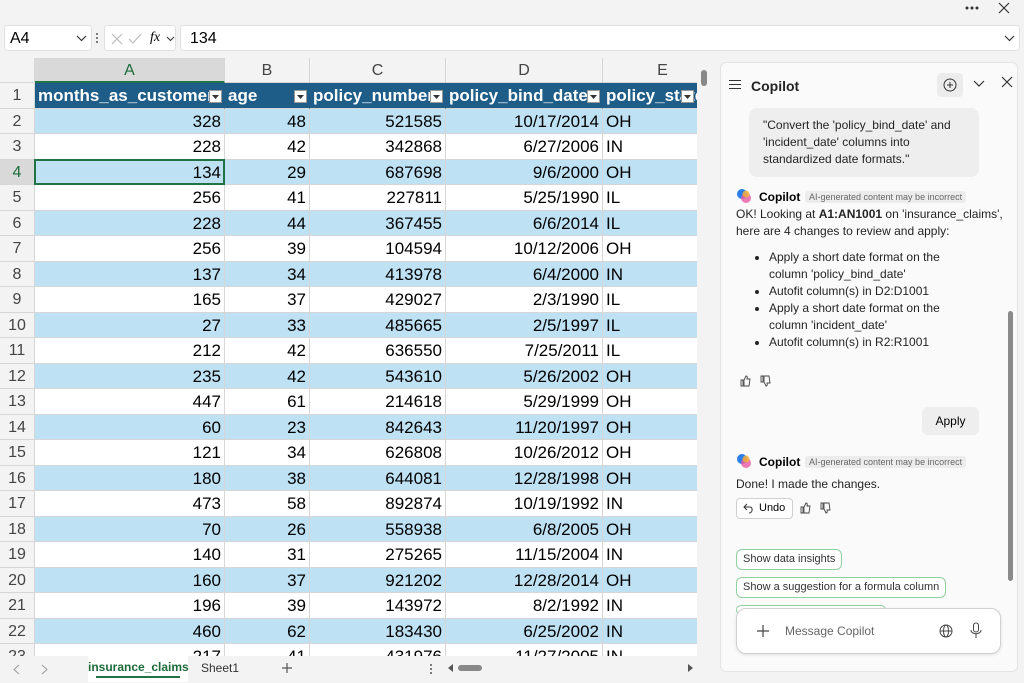 The height and width of the screenshot is (683, 1024). Describe the element at coordinates (524, 122) in the screenshot. I see `cell: 10/17/2014` at that location.